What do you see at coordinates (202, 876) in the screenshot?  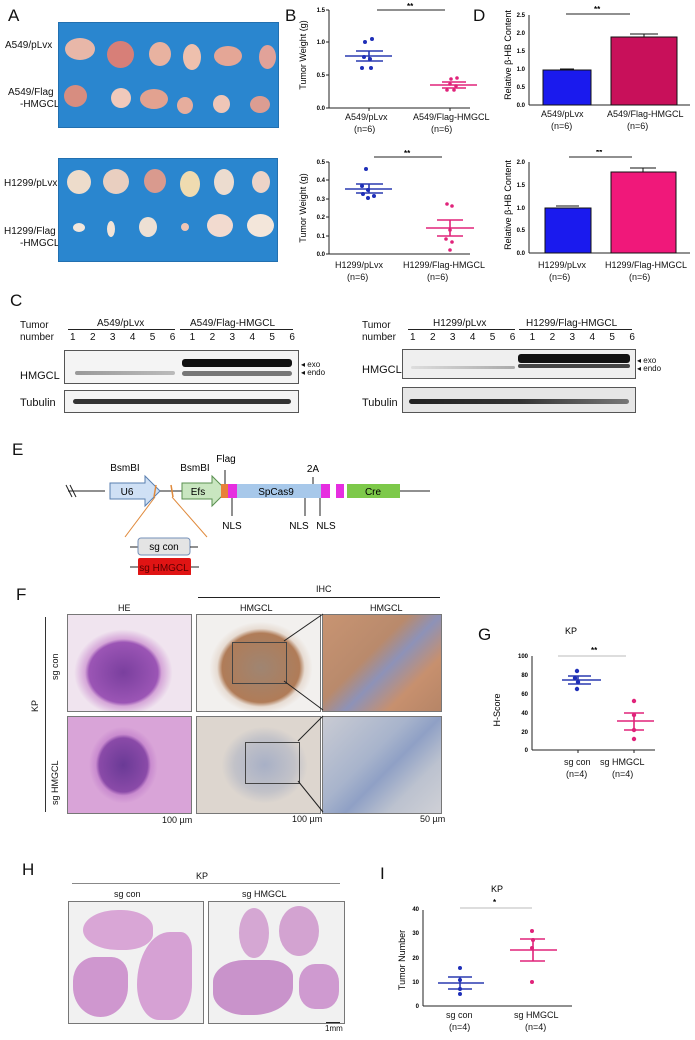 I see `h-kp-label: KP` at bounding box center [202, 876].